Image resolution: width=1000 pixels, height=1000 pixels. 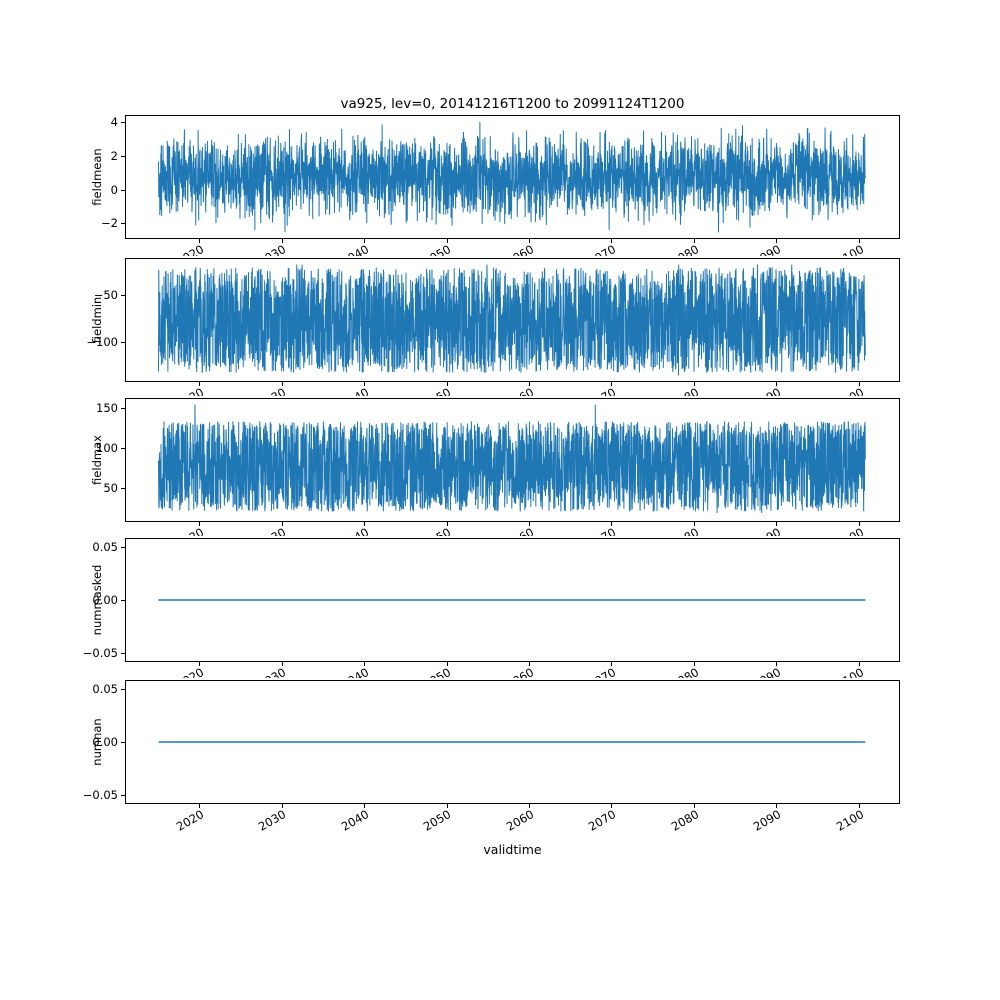 I want to click on y-axis-label-fieldmean: fieldmean, so click(x=97, y=177).